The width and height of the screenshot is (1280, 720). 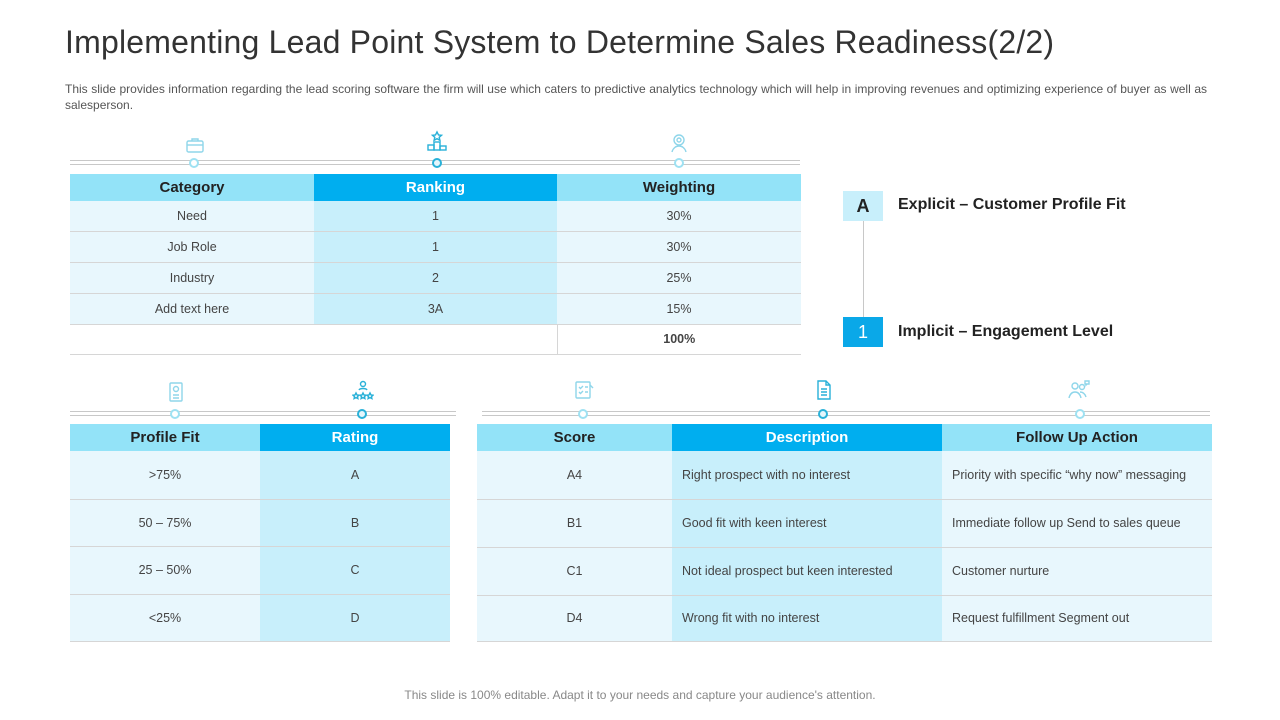 What do you see at coordinates (679, 339) in the screenshot?
I see `total-weighting: 100%` at bounding box center [679, 339].